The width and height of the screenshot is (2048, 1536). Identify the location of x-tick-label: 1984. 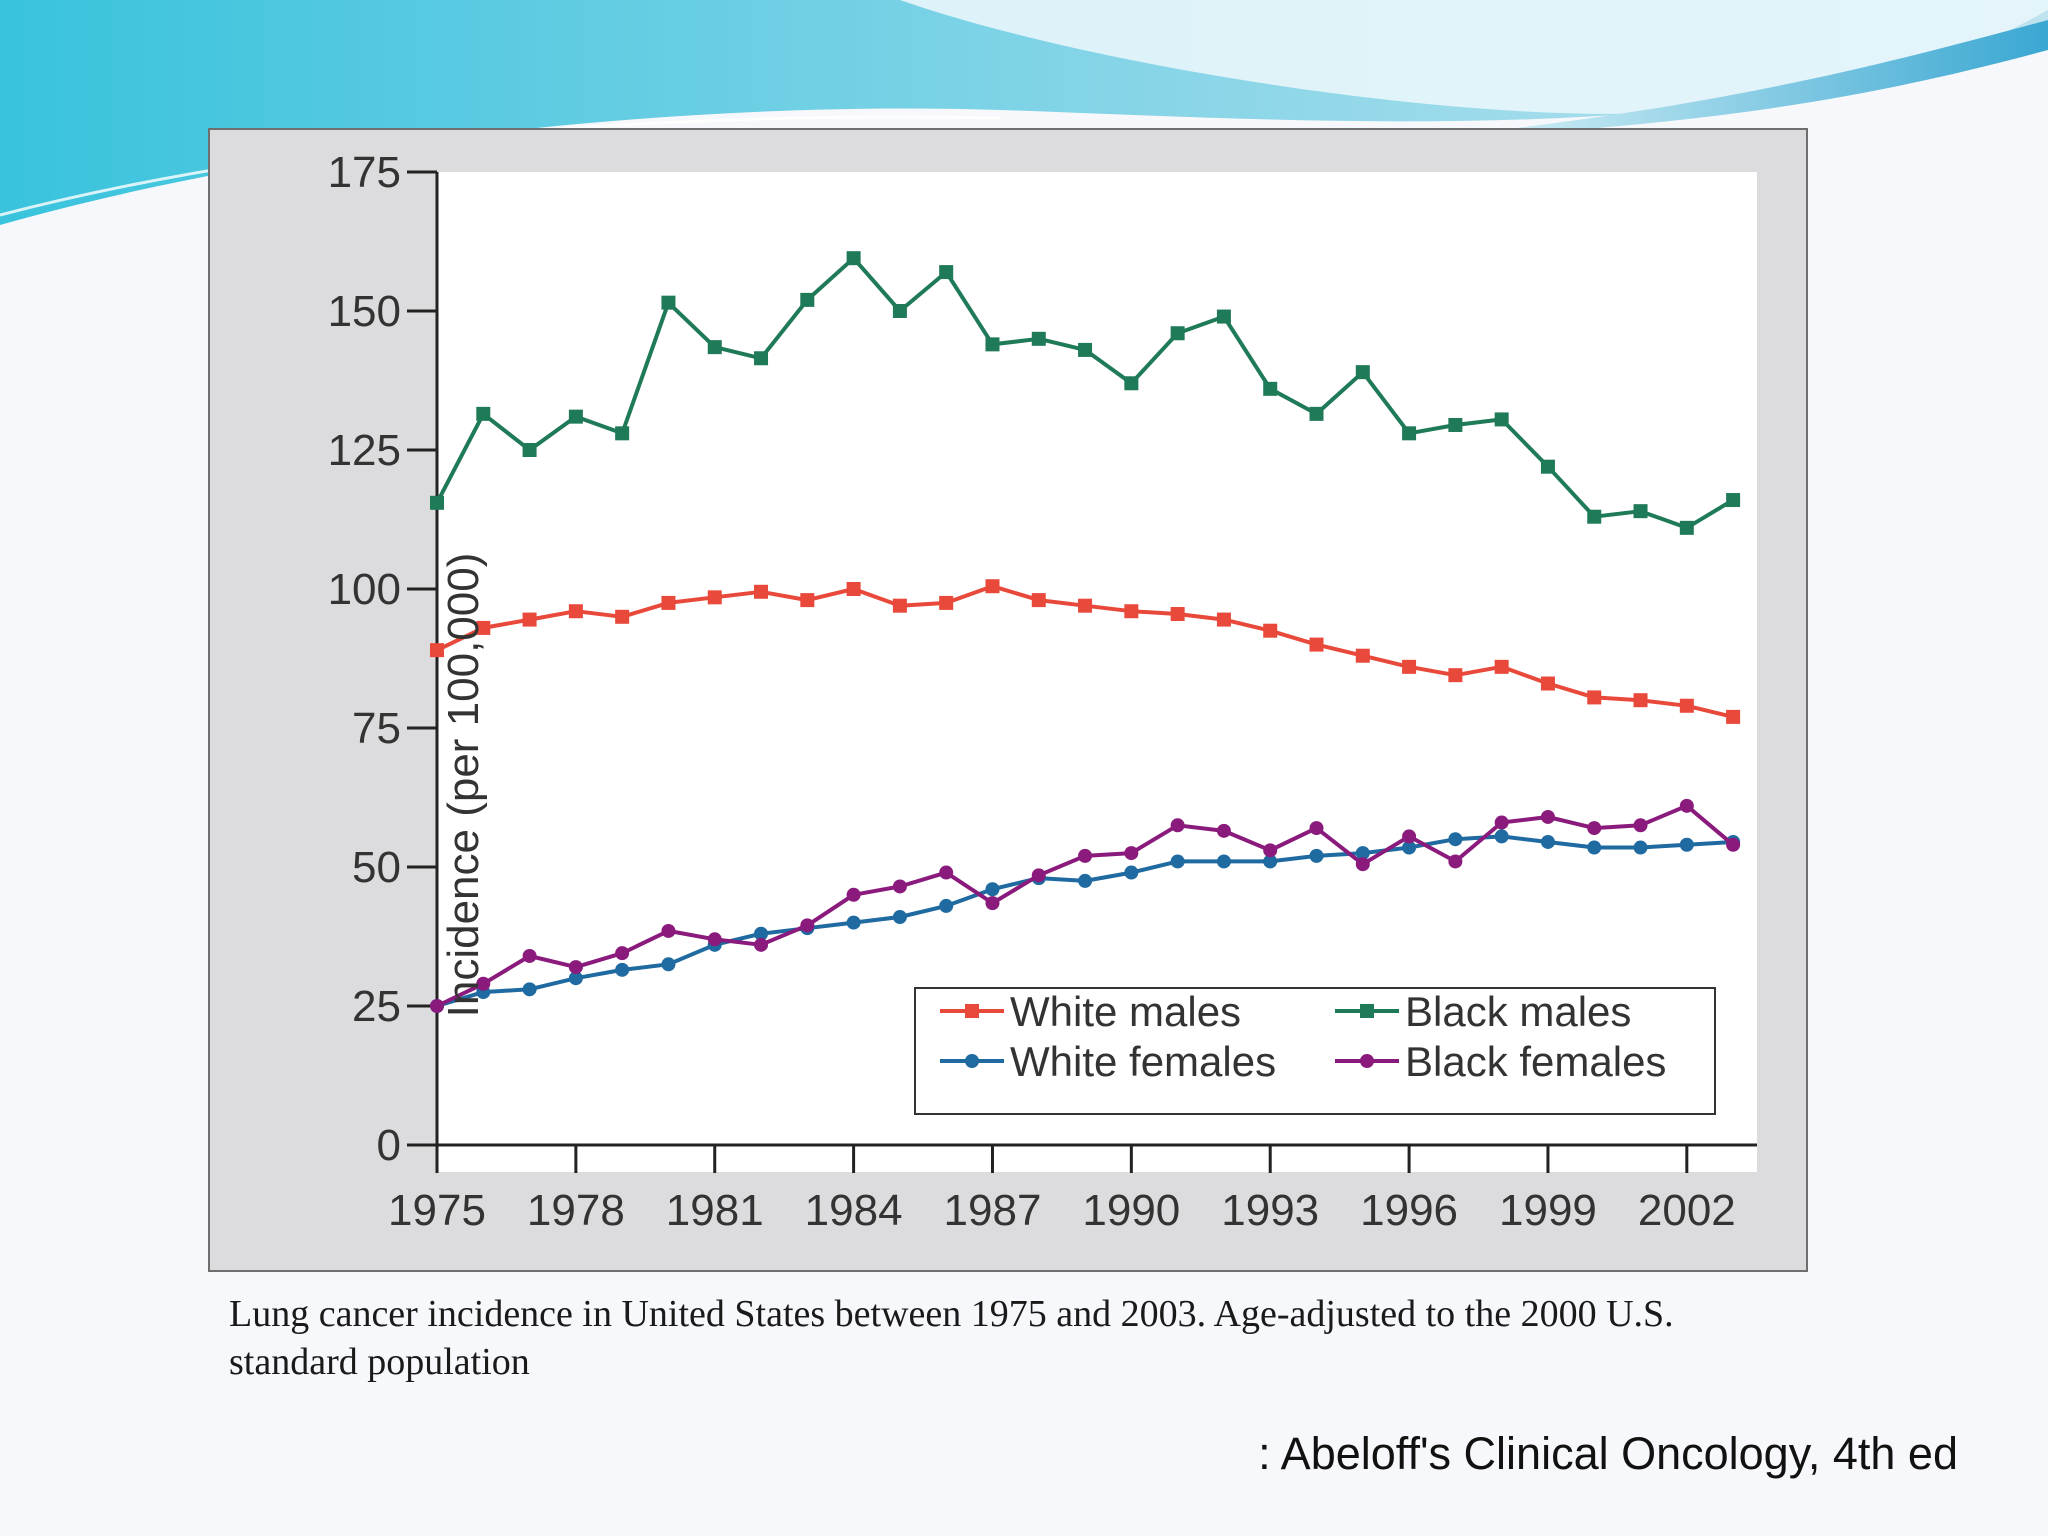
(854, 1210).